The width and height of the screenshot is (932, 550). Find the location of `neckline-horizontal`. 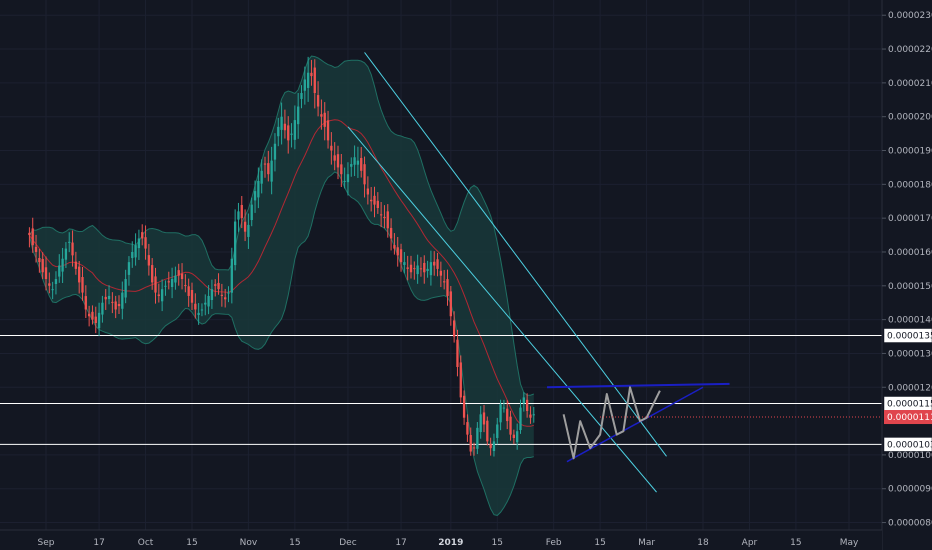

neckline-horizontal is located at coordinates (638, 385).